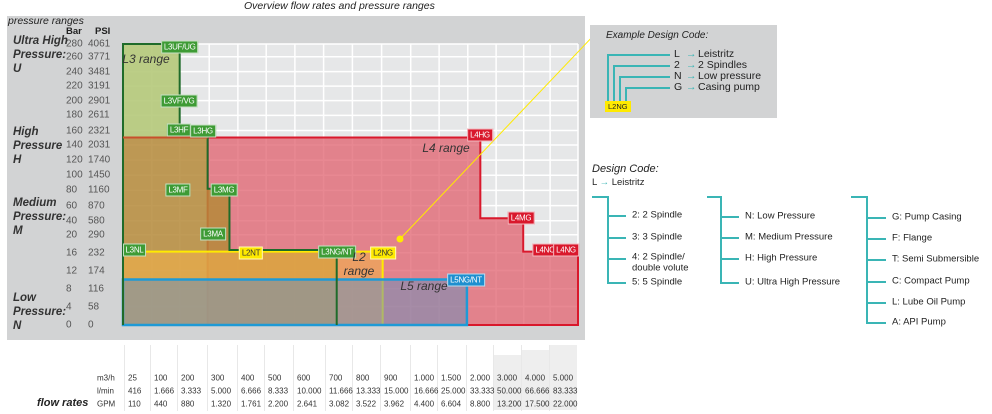 The height and width of the screenshot is (414, 992). I want to click on y-tick-psi: 2611, so click(99, 115).